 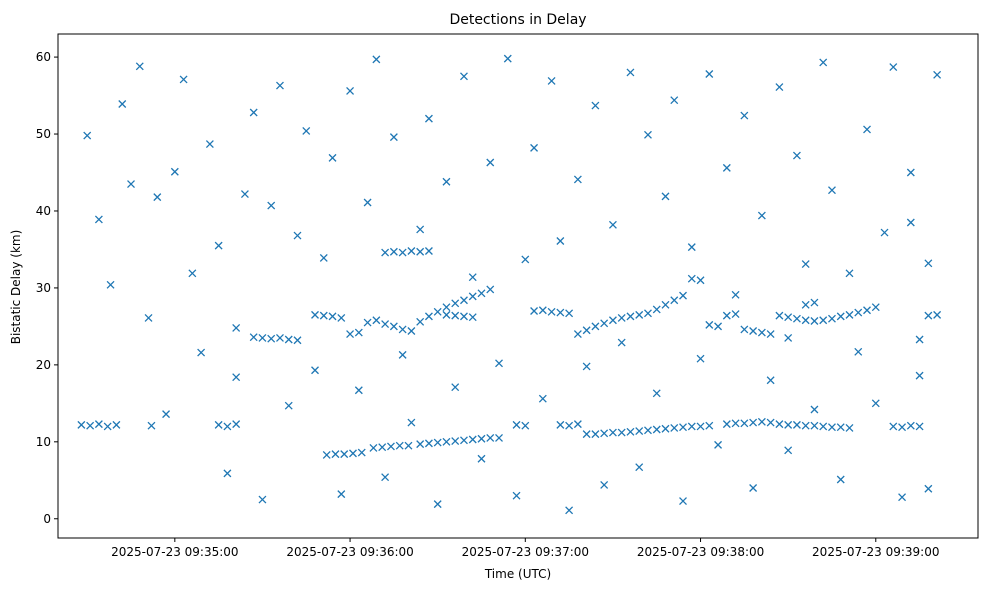 I want to click on x-tick-label: 2025-07-23 09:36:00, so click(x=349, y=552).